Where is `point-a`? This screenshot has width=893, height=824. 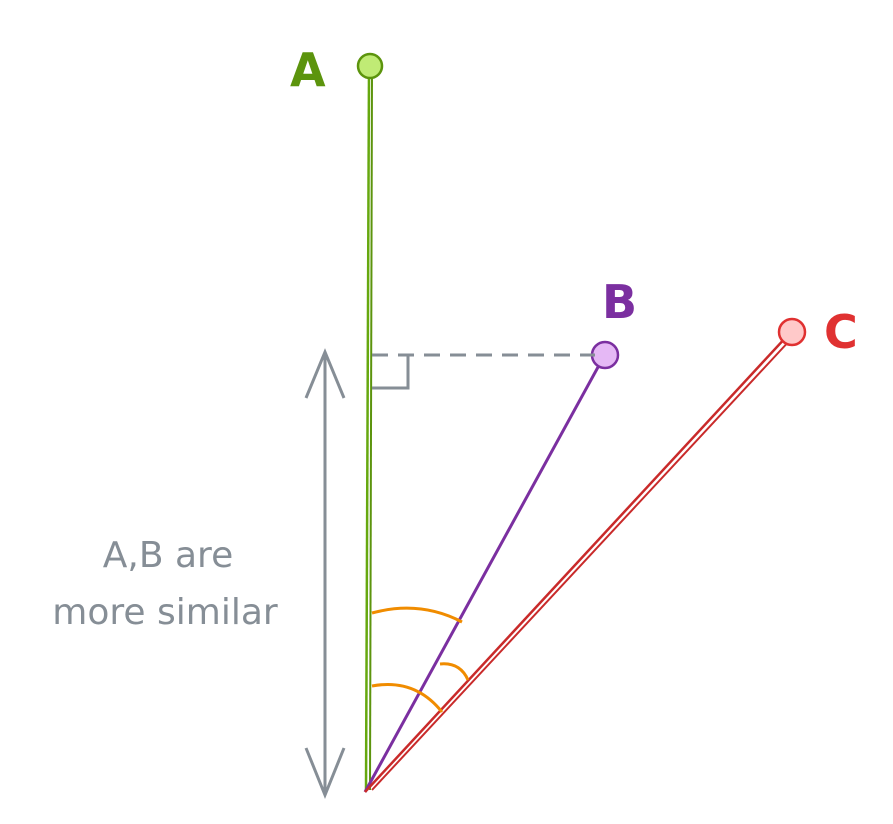 point-a is located at coordinates (370, 66).